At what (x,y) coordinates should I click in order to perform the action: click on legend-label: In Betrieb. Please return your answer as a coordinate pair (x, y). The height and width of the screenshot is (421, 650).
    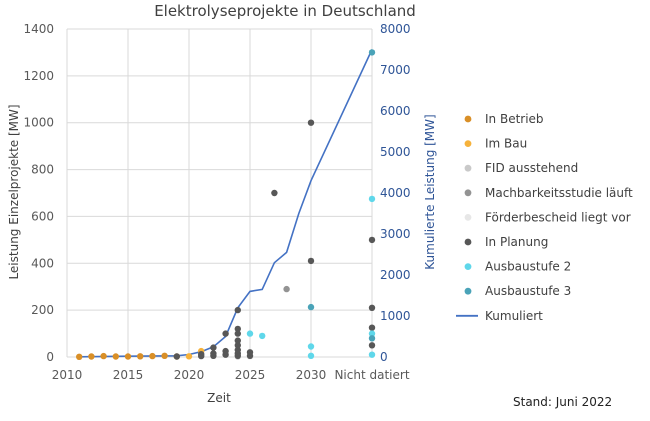
    Looking at the image, I should click on (514, 119).